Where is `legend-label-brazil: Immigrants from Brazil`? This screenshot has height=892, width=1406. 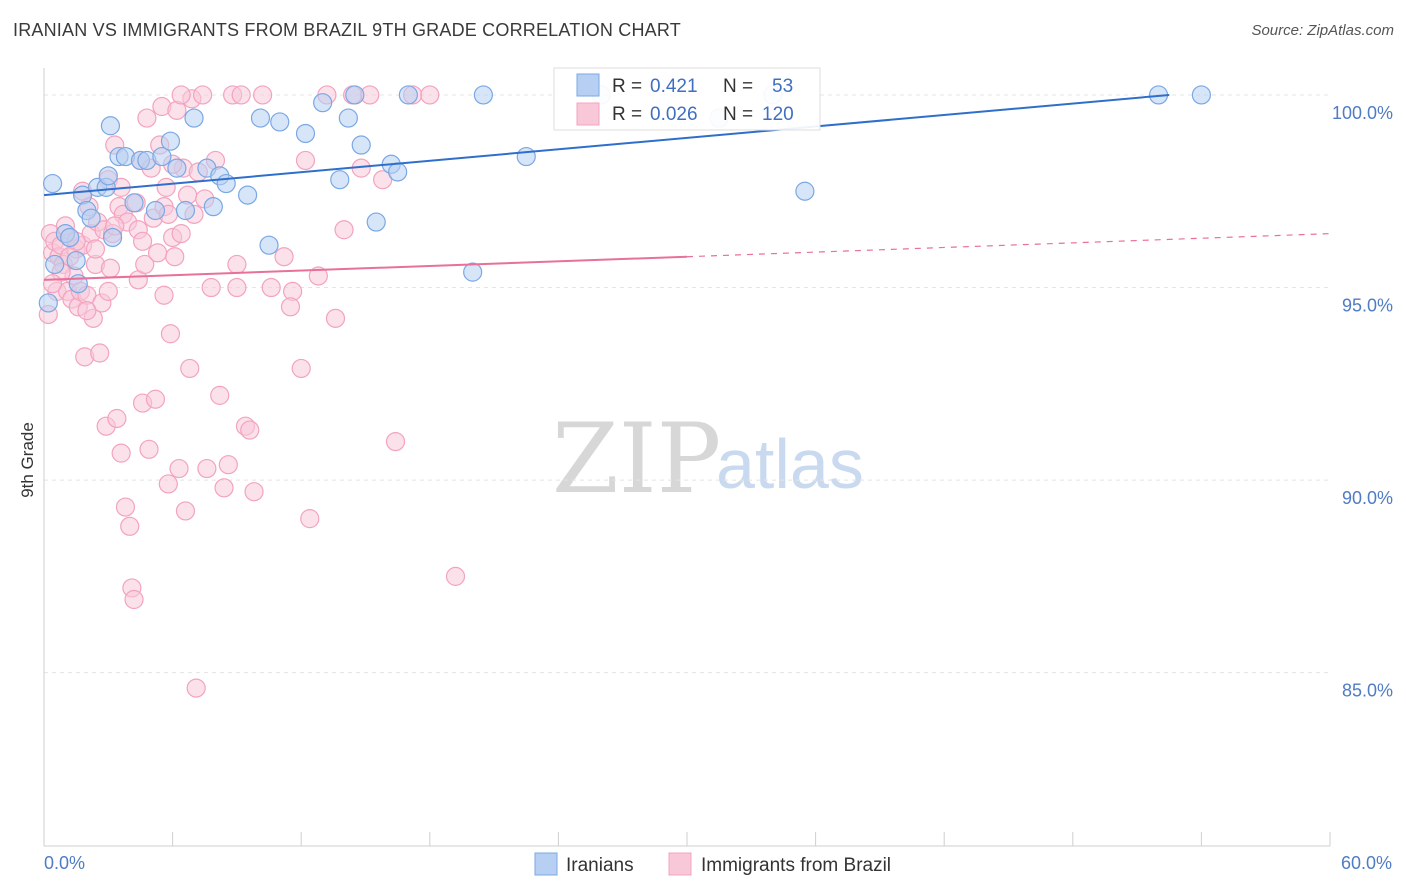
legend-label-brazil: Immigrants from Brazil is located at coordinates (796, 865).